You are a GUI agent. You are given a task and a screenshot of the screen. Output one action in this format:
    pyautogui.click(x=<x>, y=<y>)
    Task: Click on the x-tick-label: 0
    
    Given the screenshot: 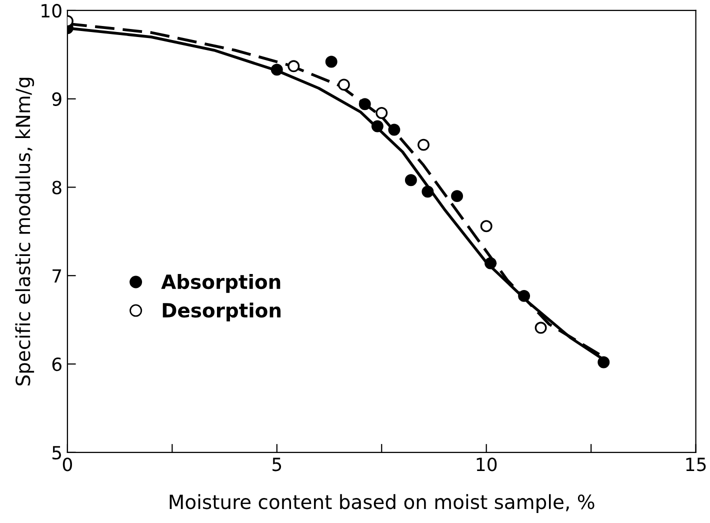 What is the action you would take?
    pyautogui.click(x=67, y=465)
    